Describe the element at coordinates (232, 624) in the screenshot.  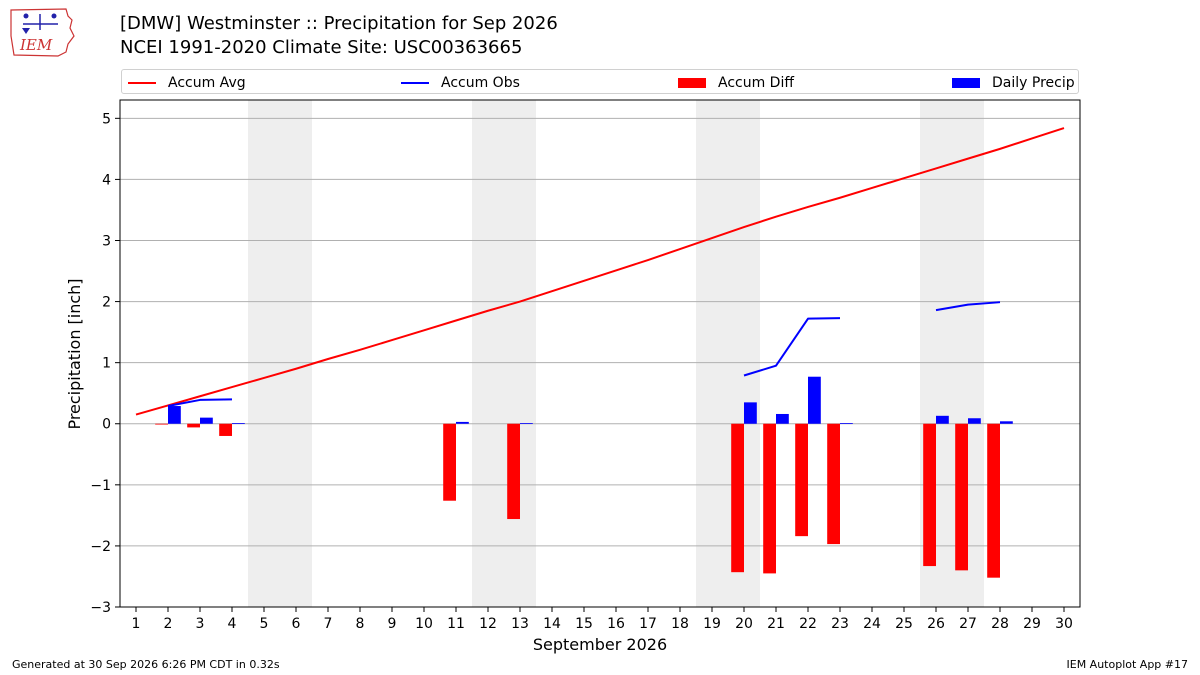
I see `x-tick-label: 4` at that location.